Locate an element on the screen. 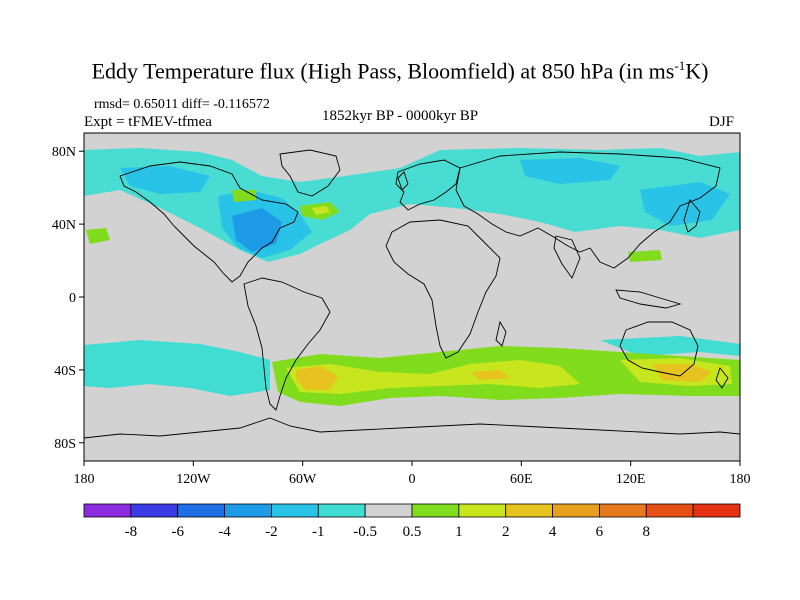 The width and height of the screenshot is (800, 600). colorbar-label: -0.5 is located at coordinates (365, 532).